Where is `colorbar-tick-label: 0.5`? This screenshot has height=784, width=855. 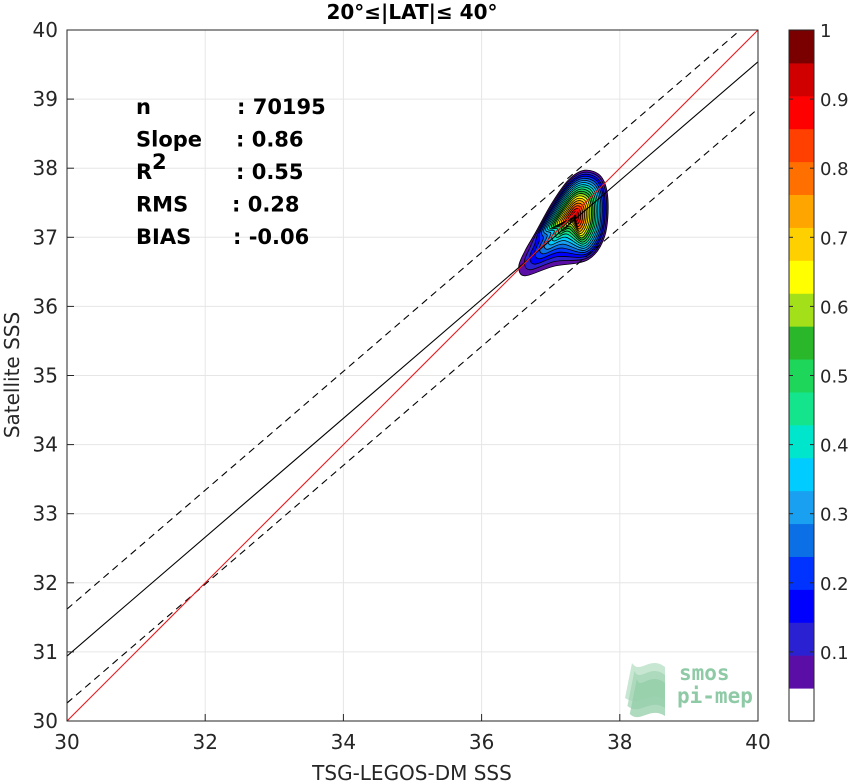
colorbar-tick-label: 0.5 is located at coordinates (834, 377).